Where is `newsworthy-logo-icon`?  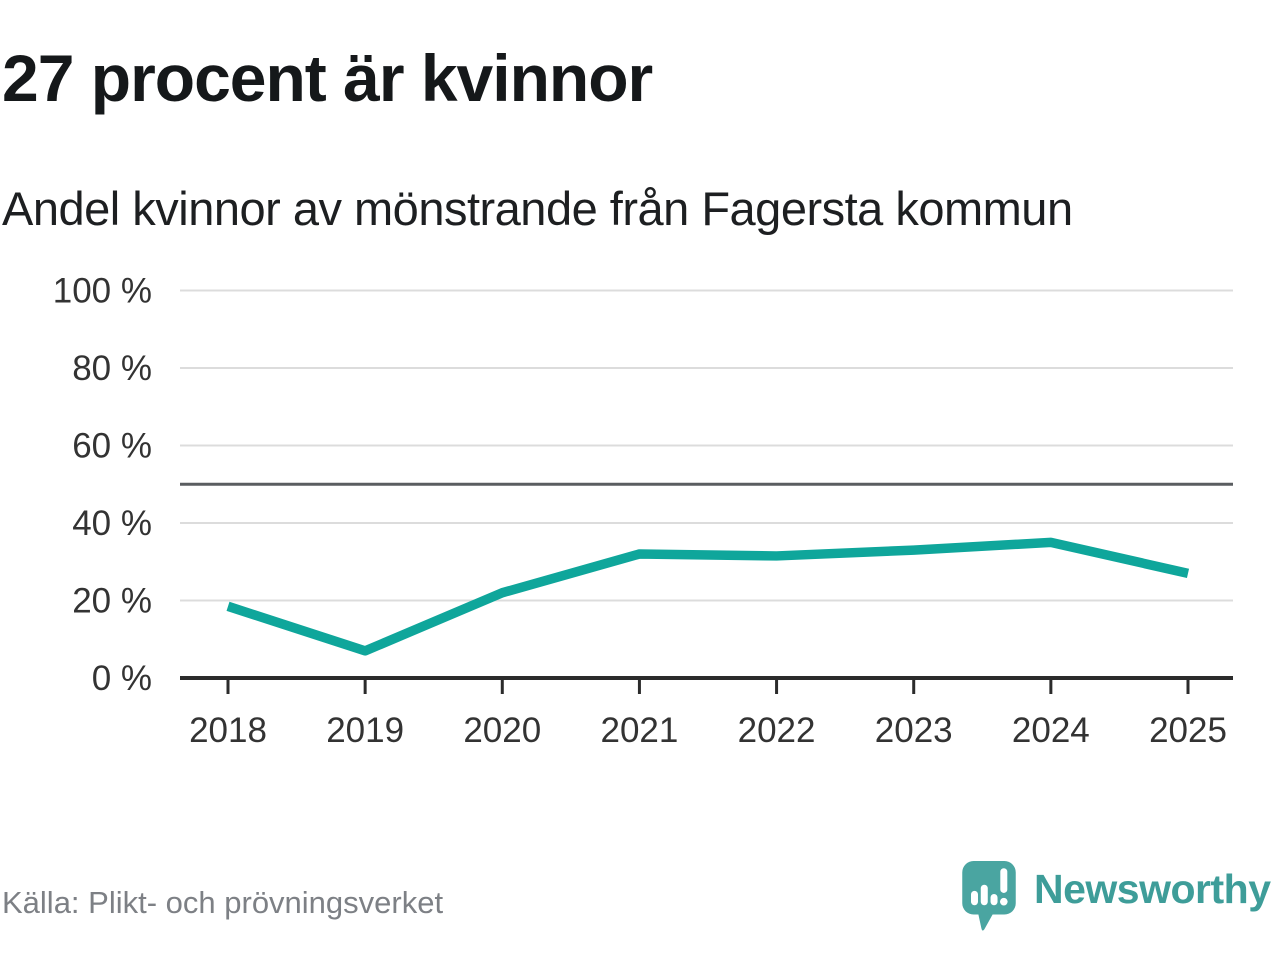 newsworthy-logo-icon is located at coordinates (989, 896).